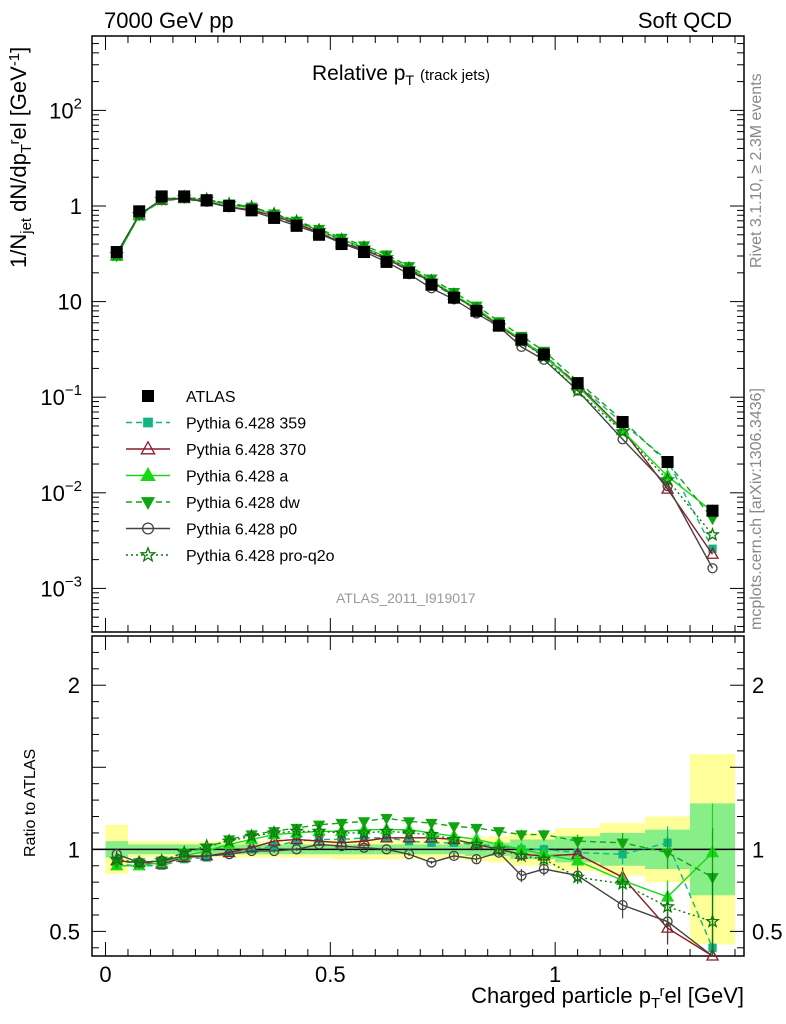  I want to click on header-category-label: Soft QCD, so click(684, 20).